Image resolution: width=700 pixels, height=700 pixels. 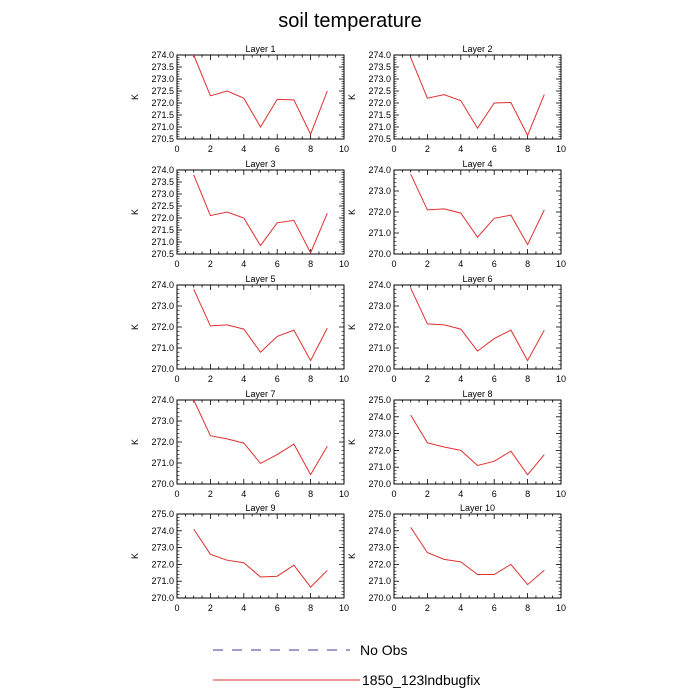 What do you see at coordinates (460, 608) in the screenshot?
I see `x-tick-label: 4` at bounding box center [460, 608].